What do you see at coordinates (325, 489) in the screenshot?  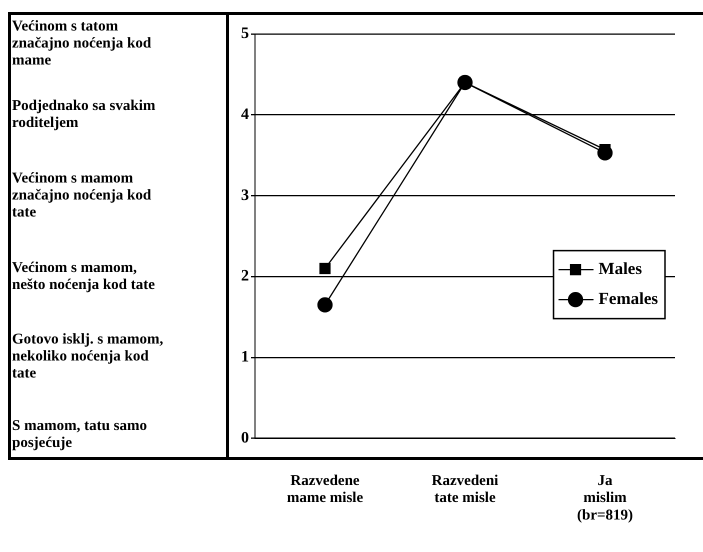 I see `x-tick-label: Razvedene mame misle` at bounding box center [325, 489].